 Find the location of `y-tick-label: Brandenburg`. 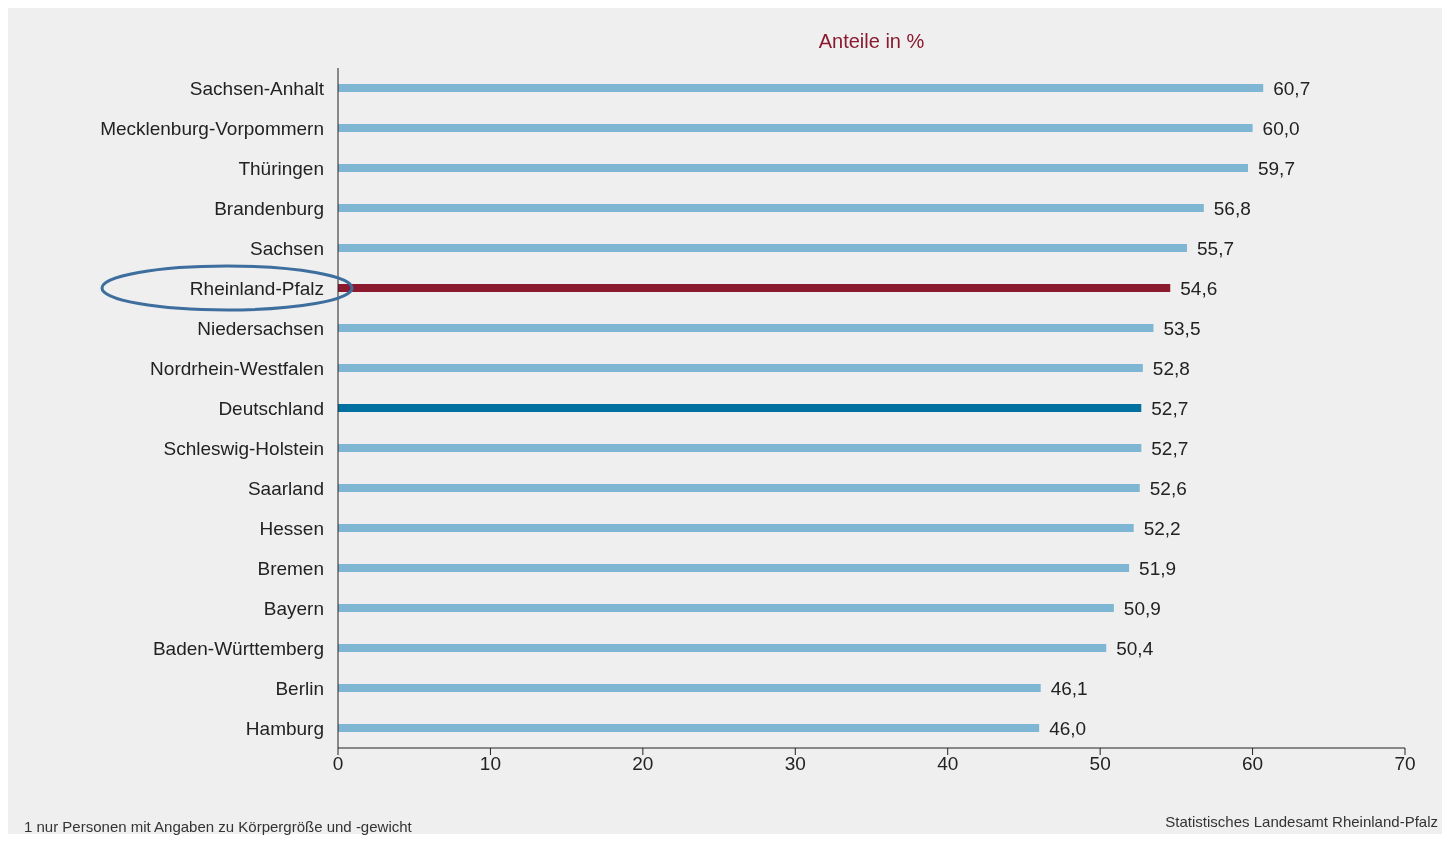

y-tick-label: Brandenburg is located at coordinates (269, 208).